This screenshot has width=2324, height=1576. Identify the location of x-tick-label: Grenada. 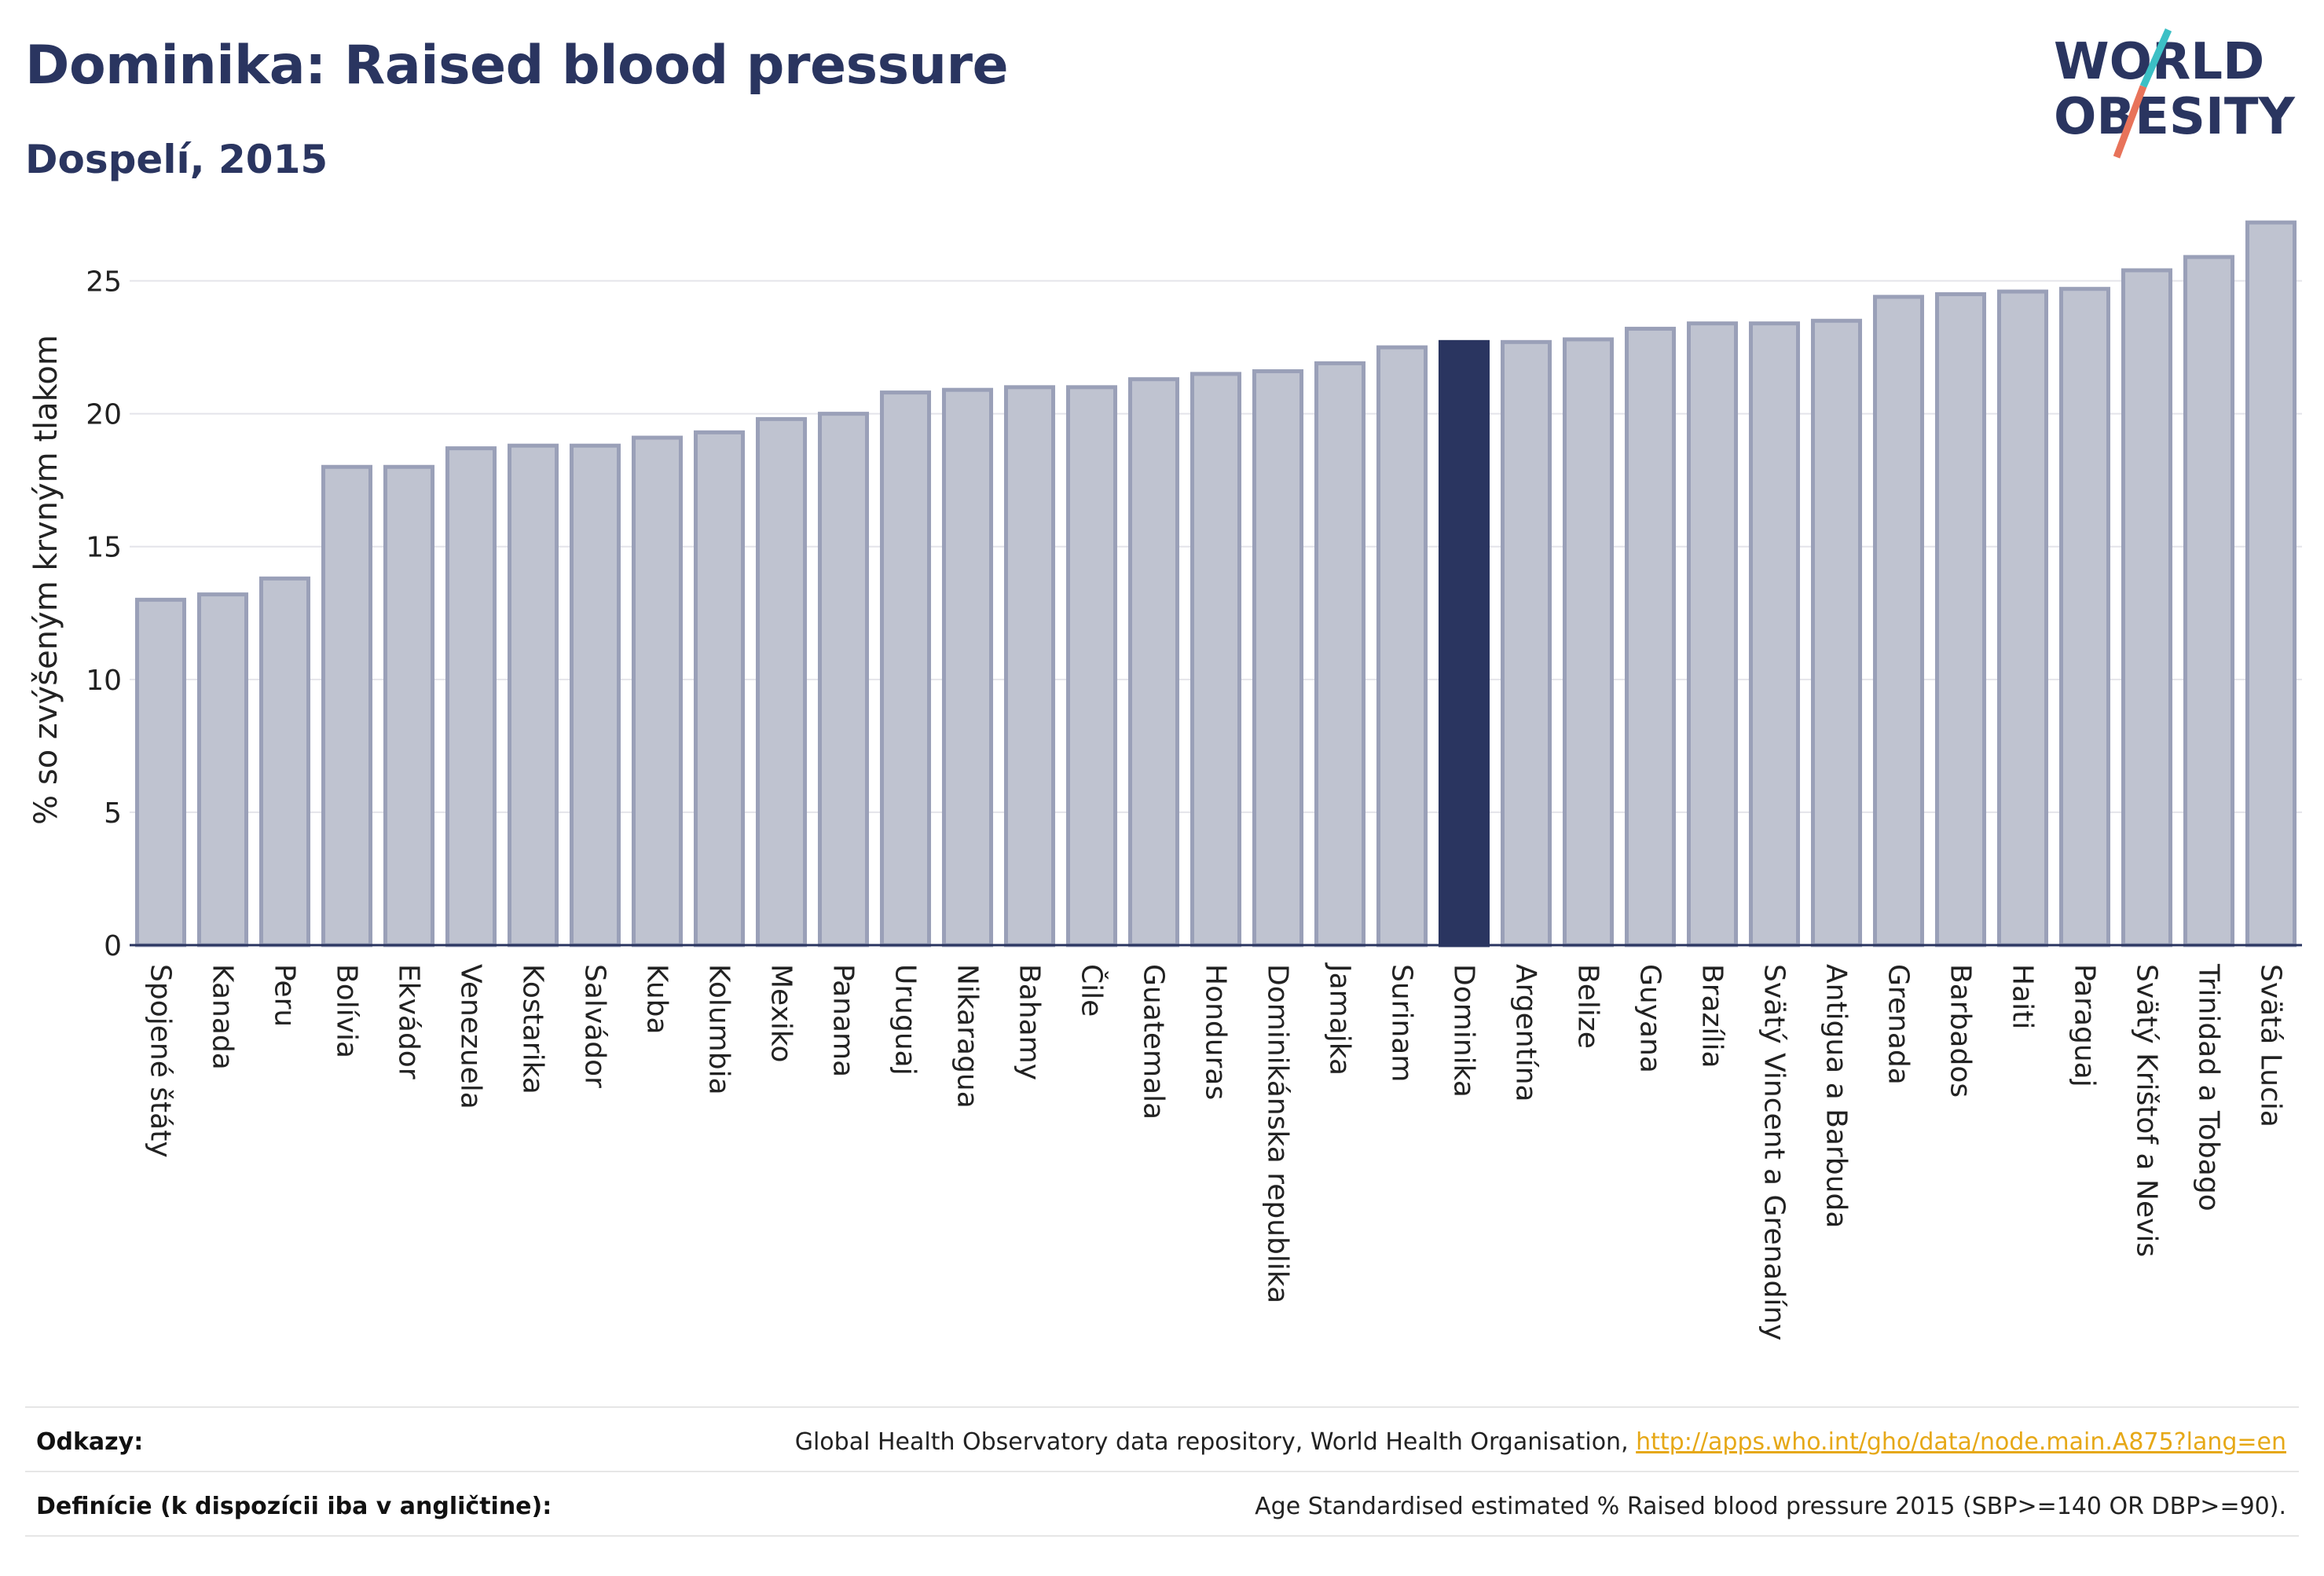
(1898, 1024).